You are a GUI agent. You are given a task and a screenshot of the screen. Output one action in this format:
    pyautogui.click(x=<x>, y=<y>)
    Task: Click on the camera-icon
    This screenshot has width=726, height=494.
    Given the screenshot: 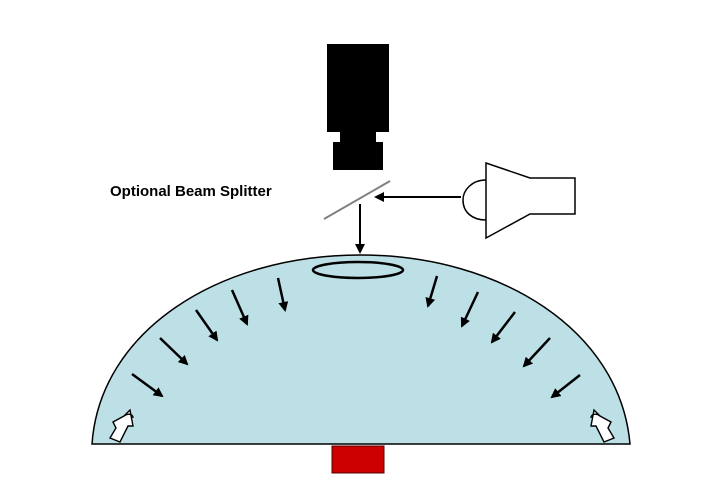 What is the action you would take?
    pyautogui.click(x=358, y=107)
    